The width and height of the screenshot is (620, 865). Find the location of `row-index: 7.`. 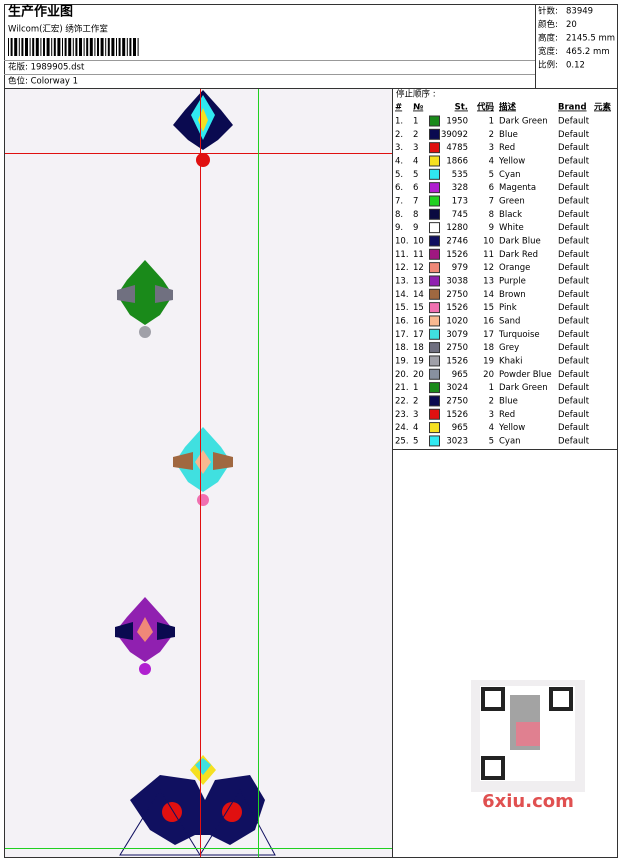

row-index: 7. is located at coordinates (399, 201).